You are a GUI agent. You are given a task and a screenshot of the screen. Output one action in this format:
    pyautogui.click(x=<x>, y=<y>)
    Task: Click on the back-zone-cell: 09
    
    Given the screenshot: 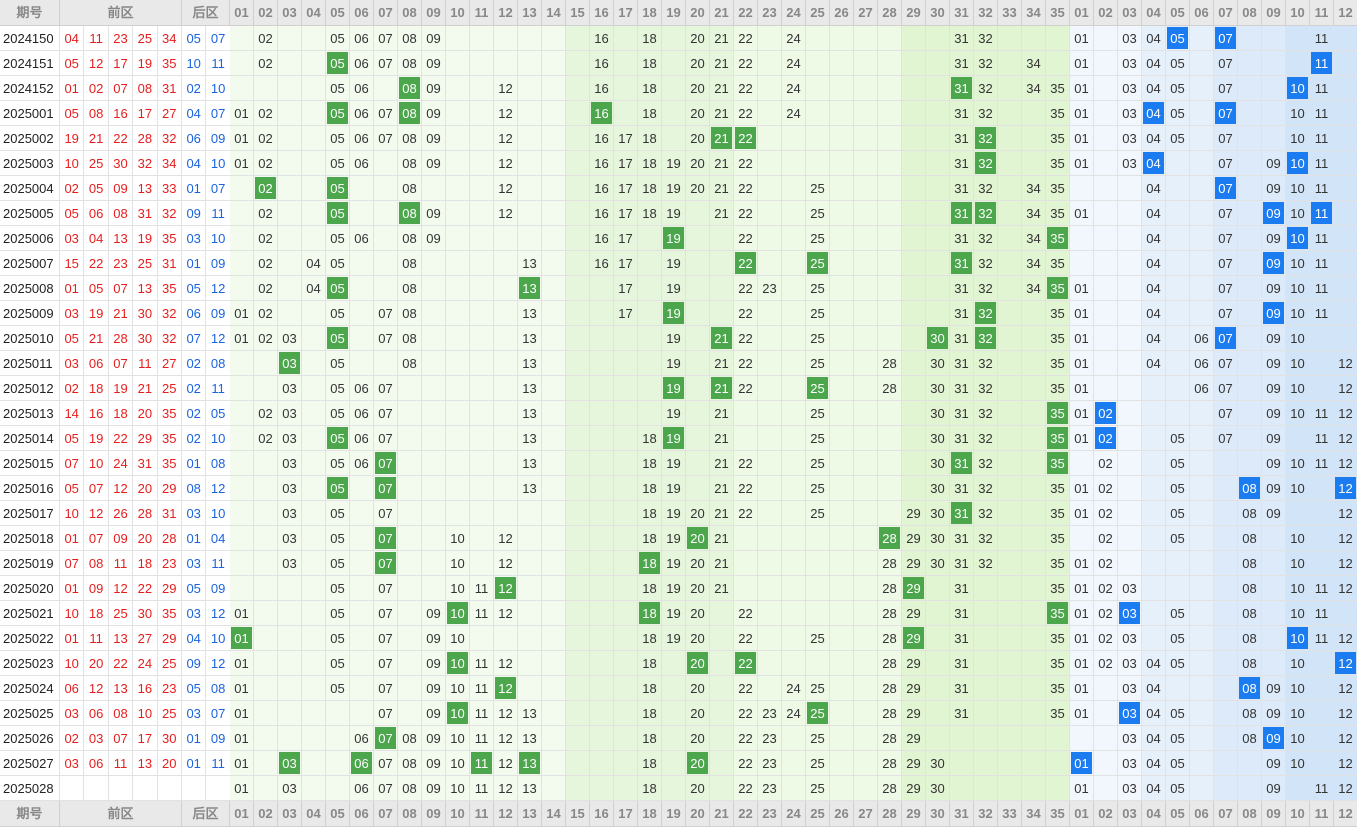 What is the action you would take?
    pyautogui.click(x=1274, y=363)
    